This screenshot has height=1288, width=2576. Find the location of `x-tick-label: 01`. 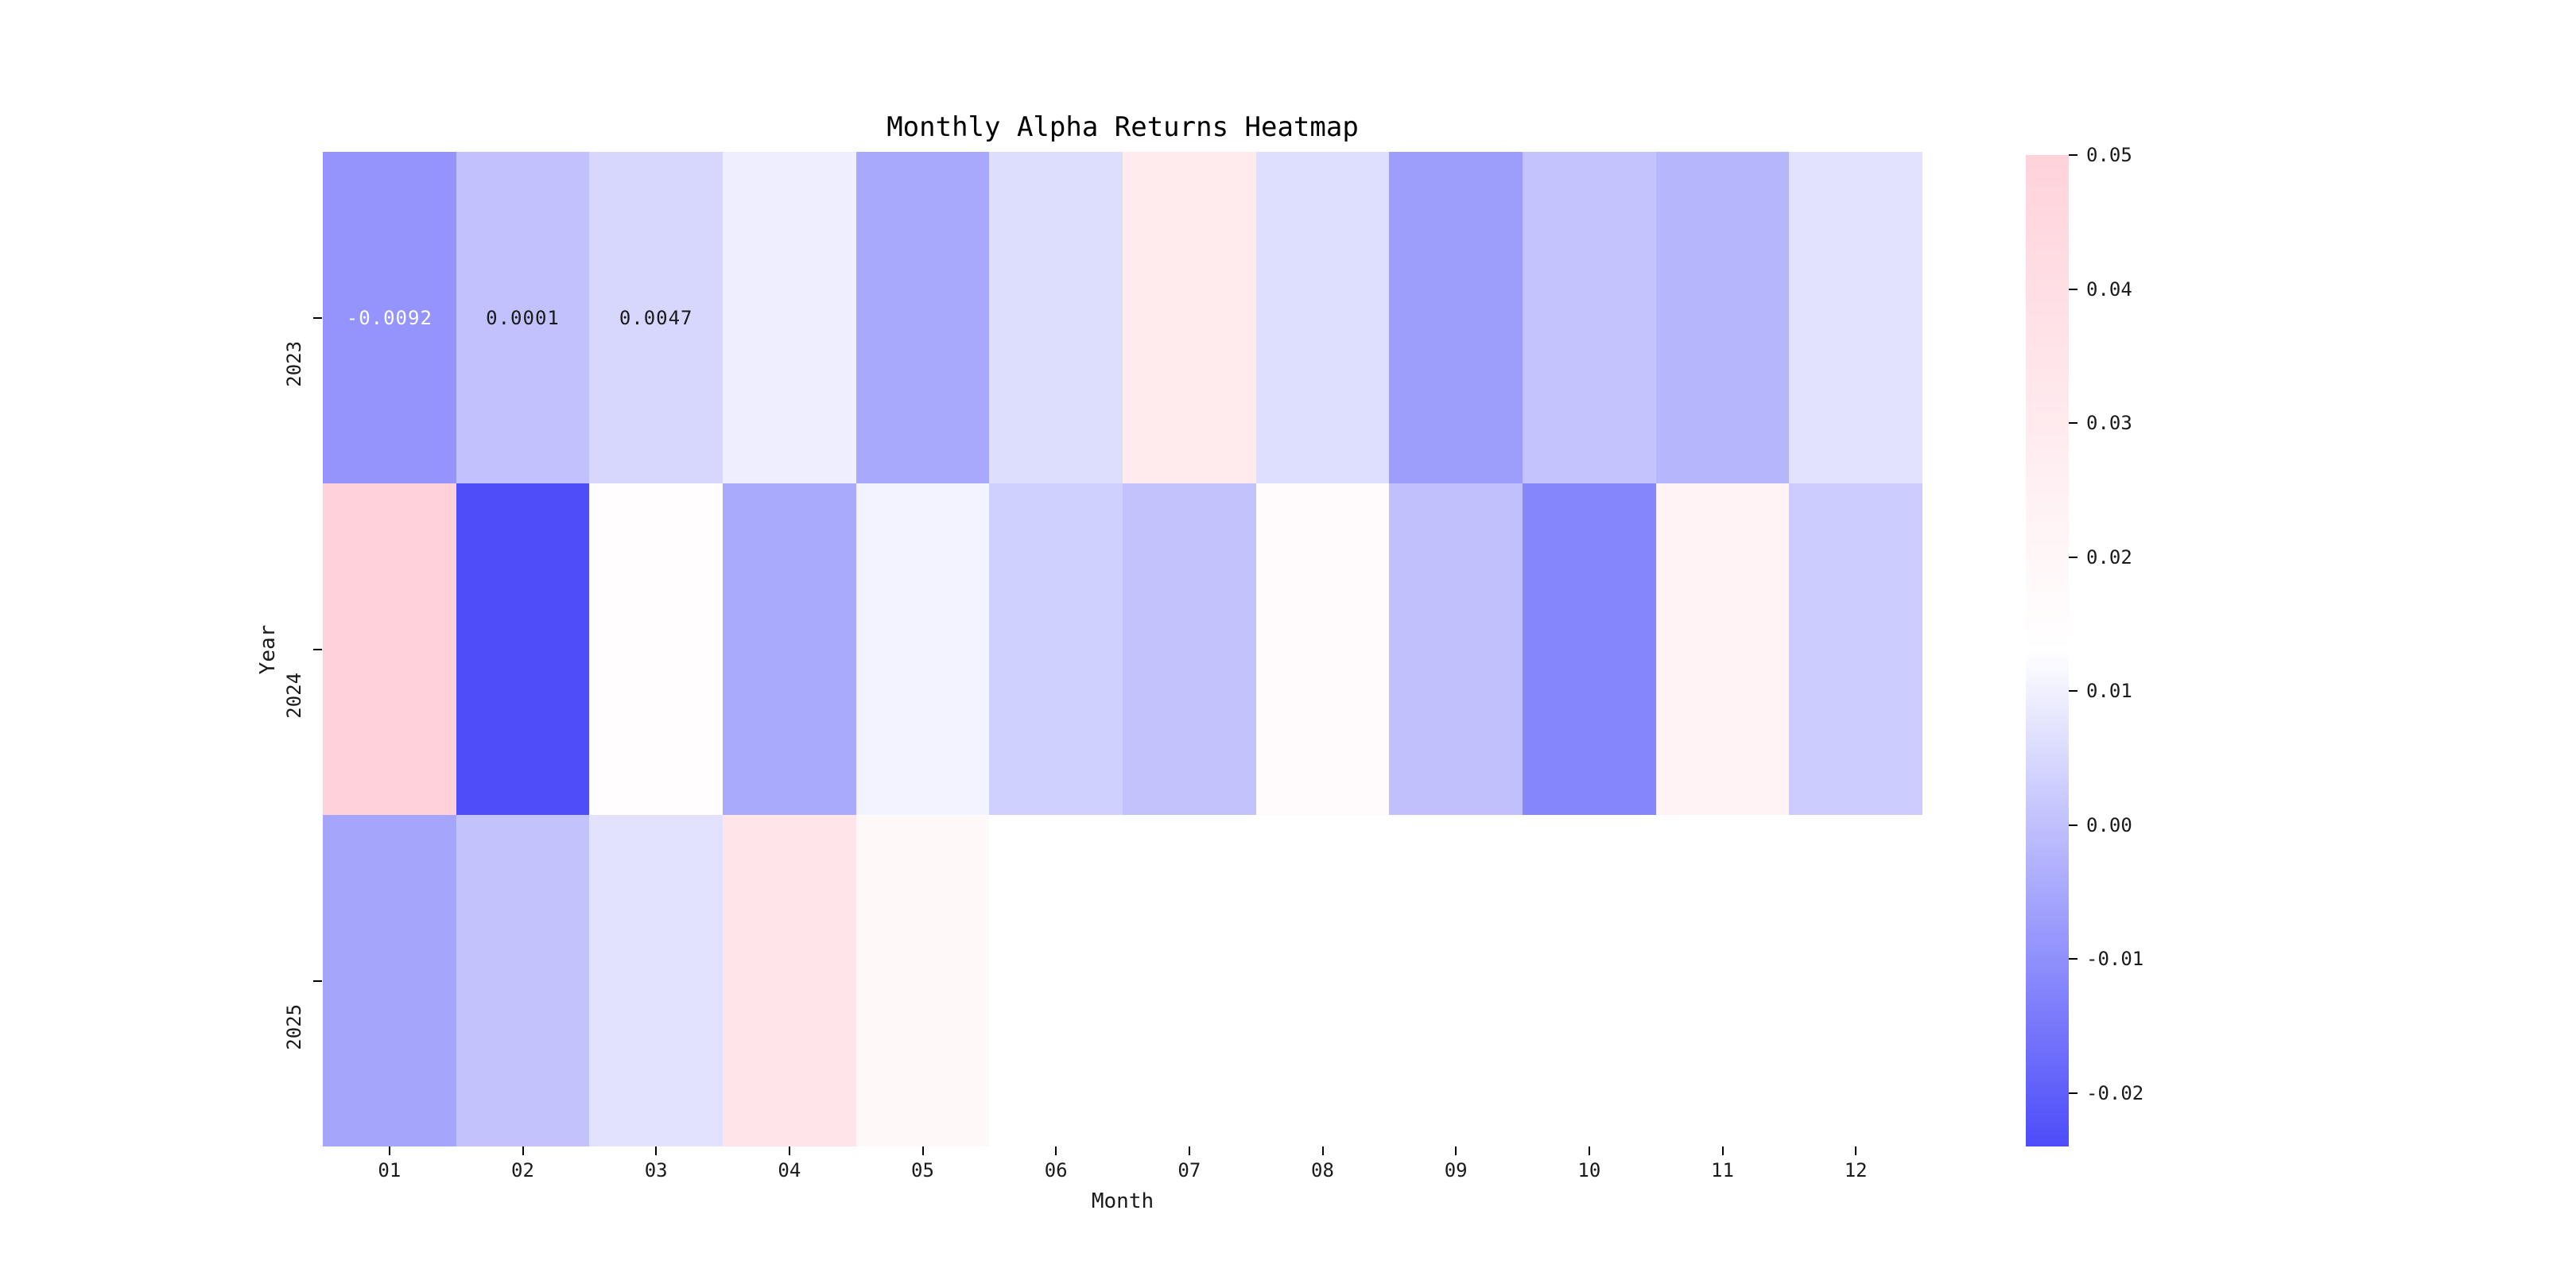

x-tick-label: 01 is located at coordinates (390, 1170).